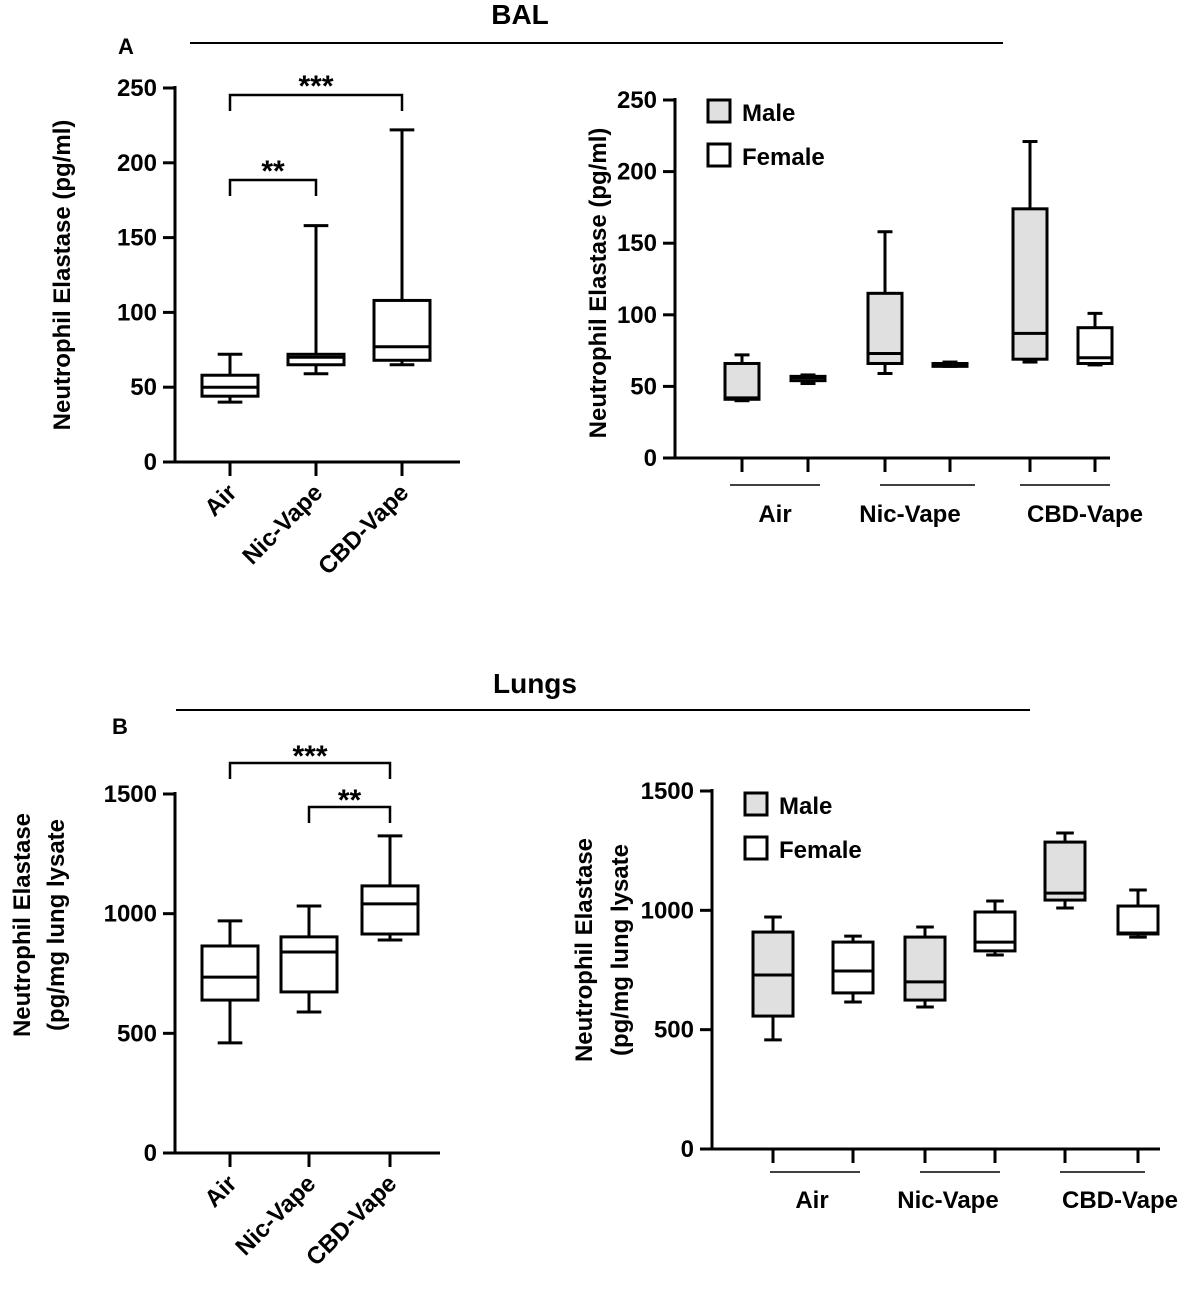  What do you see at coordinates (1138, 920) in the screenshot?
I see `box-cbd-vape-female` at bounding box center [1138, 920].